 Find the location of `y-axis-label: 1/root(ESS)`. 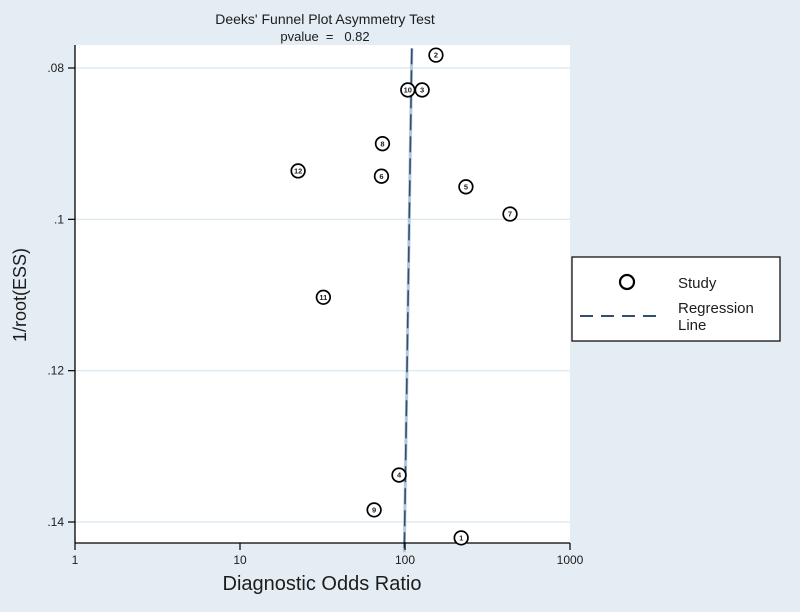

y-axis-label: 1/root(ESS) is located at coordinates (20, 295).